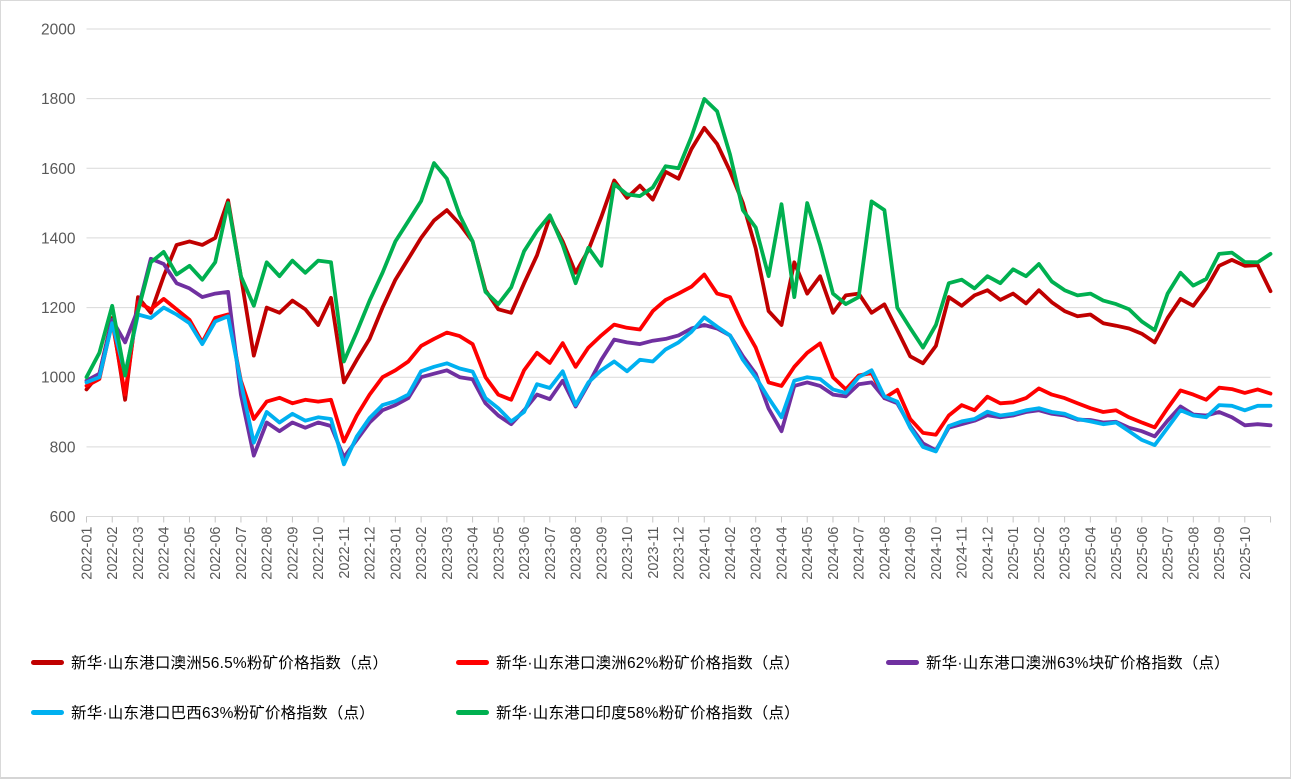 This screenshot has height=779, width=1291. What do you see at coordinates (911, 553) in the screenshot?
I see `x-axis-tick-label: 2024-09` at bounding box center [911, 553].